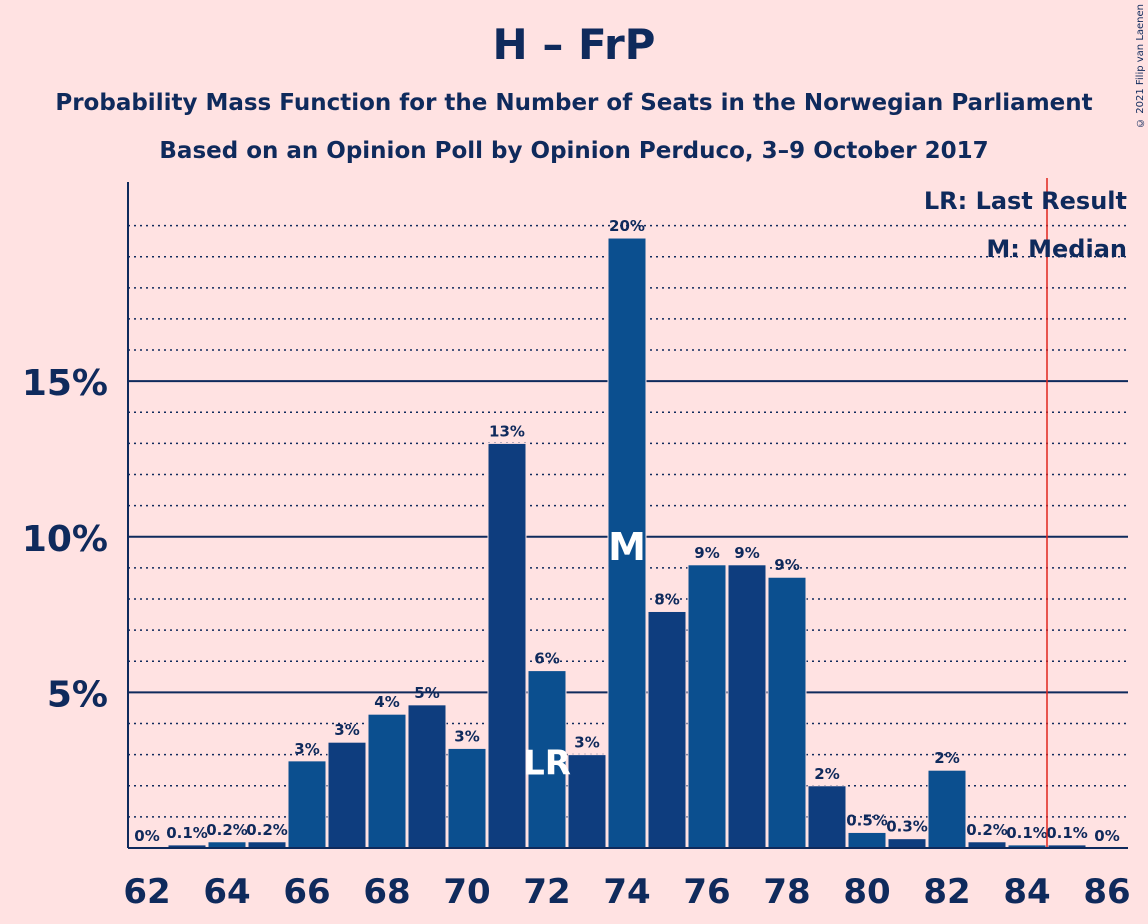  I want to click on x-tick-label: 68, so click(386, 892).